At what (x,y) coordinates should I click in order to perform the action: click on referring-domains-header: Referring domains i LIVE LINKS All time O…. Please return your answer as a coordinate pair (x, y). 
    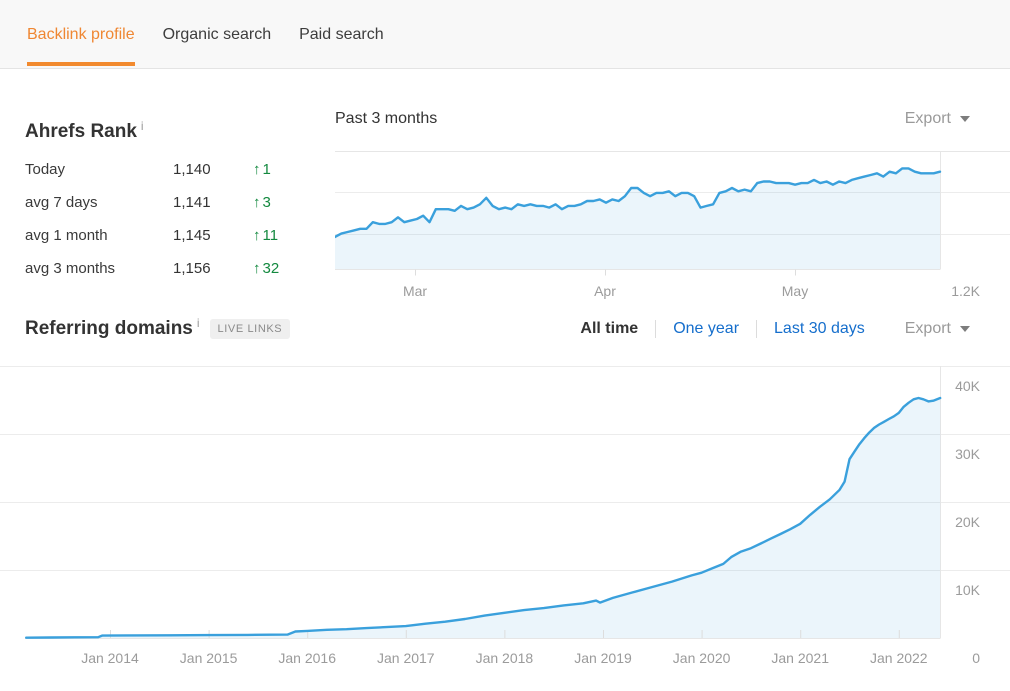
    Looking at the image, I should click on (497, 329).